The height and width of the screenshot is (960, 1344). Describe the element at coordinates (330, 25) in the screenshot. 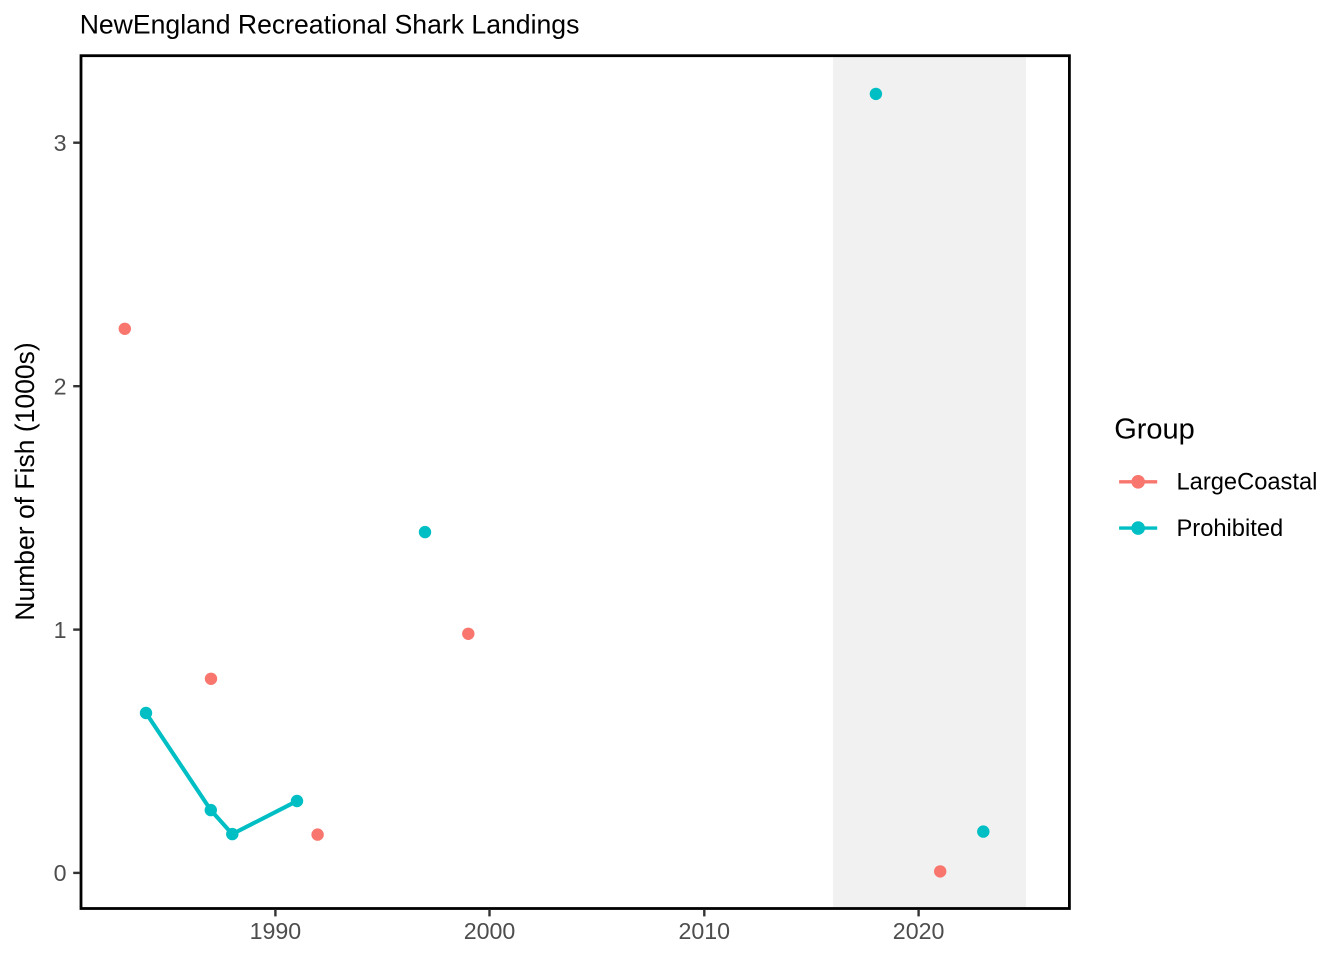

I see `svg-text:NewEngland Recreational Shark: NewEngland Recreational Shark Landings` at that location.